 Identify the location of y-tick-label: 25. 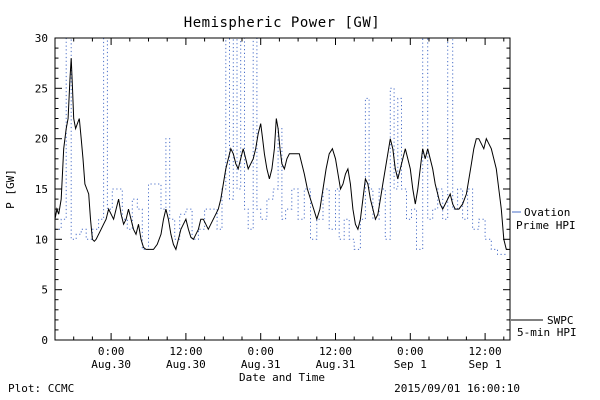
(41, 88).